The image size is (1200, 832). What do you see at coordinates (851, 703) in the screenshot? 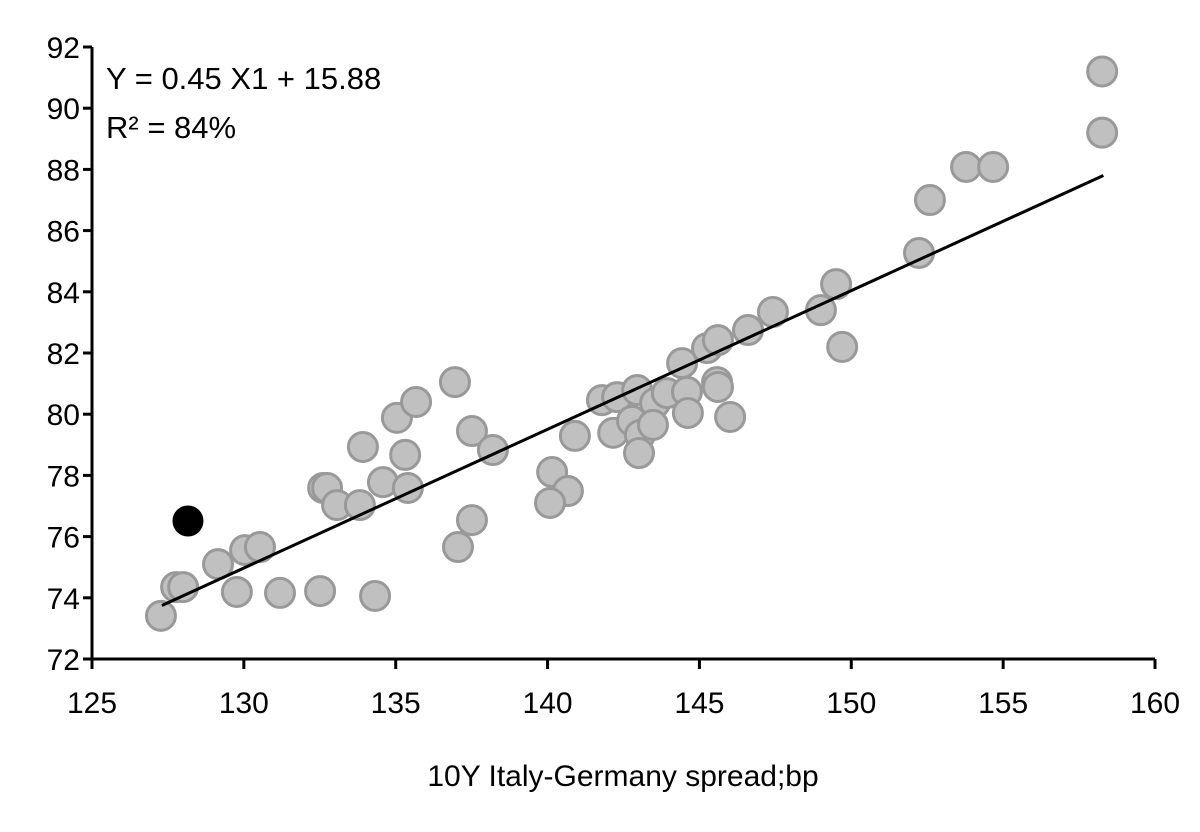
I see `x-tick-label: 150` at bounding box center [851, 703].